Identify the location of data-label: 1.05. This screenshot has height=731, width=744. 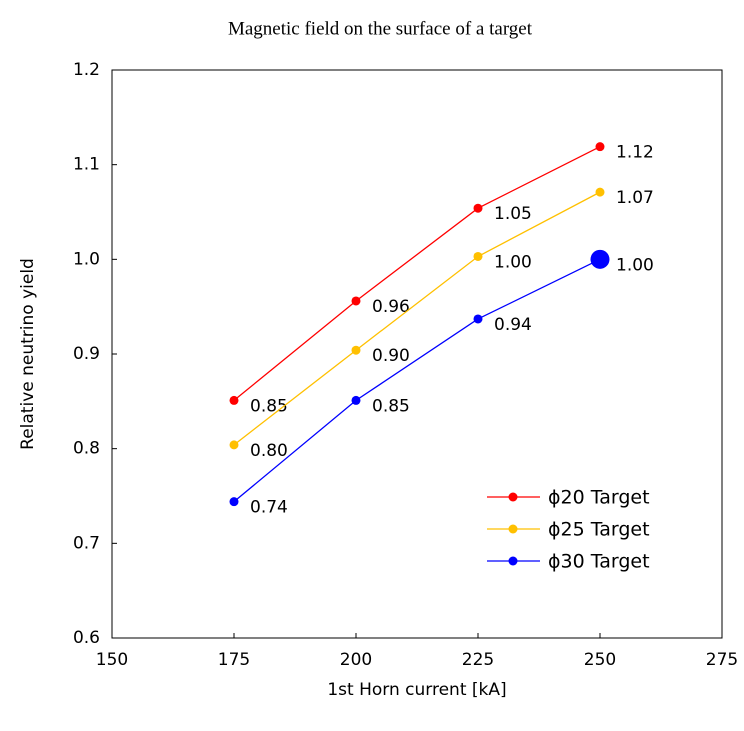
(513, 214).